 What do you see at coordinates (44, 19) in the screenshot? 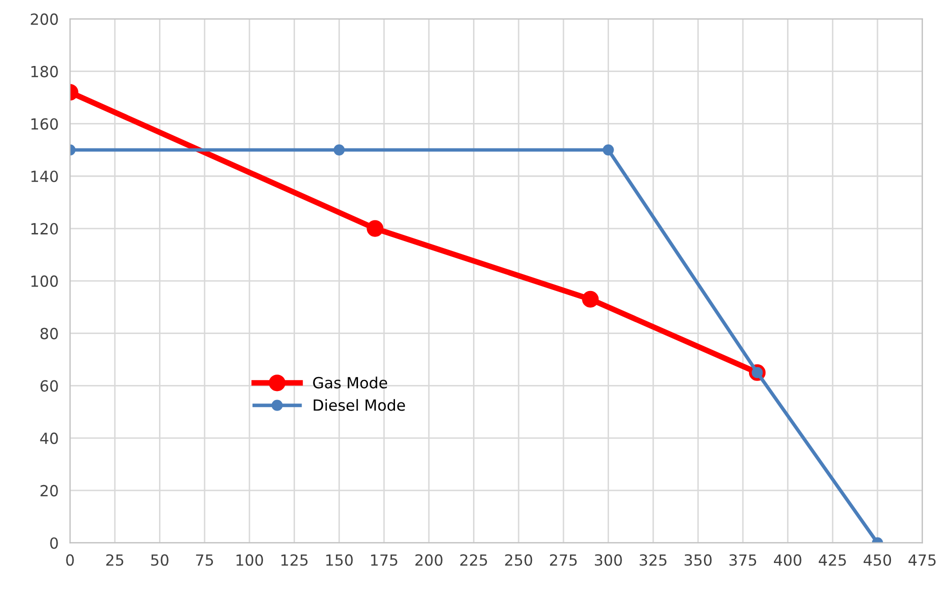
I see `y-tick-label: 200` at bounding box center [44, 19].